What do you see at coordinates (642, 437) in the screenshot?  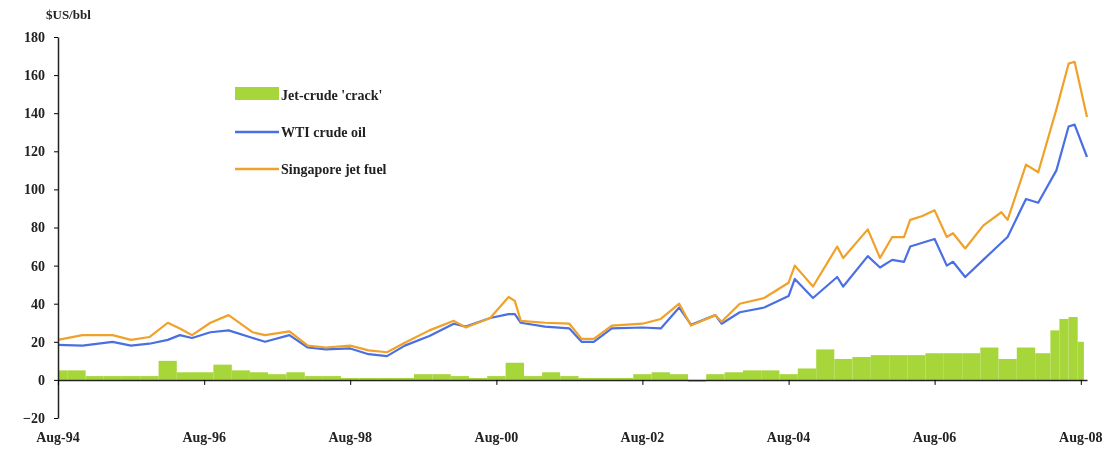 I see `x-tick-label: Aug-02` at bounding box center [642, 437].